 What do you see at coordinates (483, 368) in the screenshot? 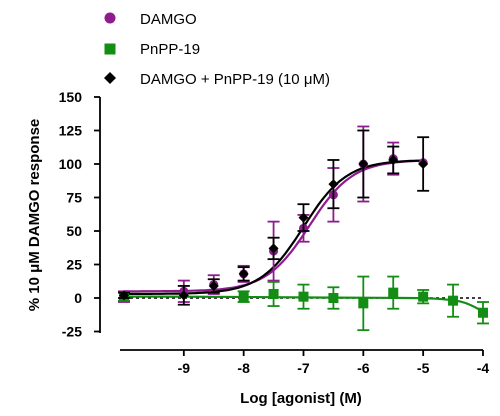
I see `x-tick-label: -4` at bounding box center [483, 368].